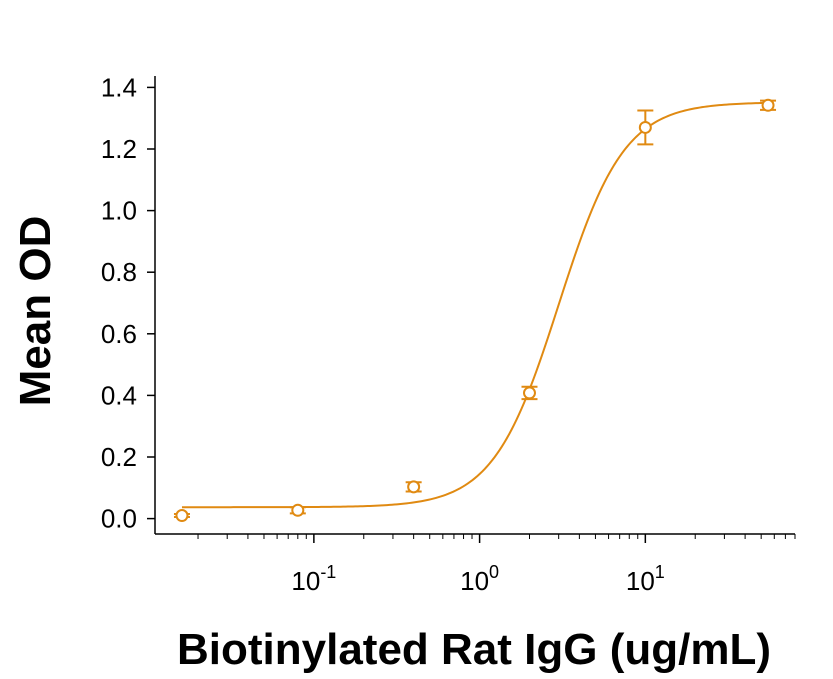 The height and width of the screenshot is (679, 833). What do you see at coordinates (119, 272) in the screenshot?
I see `y-tick-label: 0.8` at bounding box center [119, 272].